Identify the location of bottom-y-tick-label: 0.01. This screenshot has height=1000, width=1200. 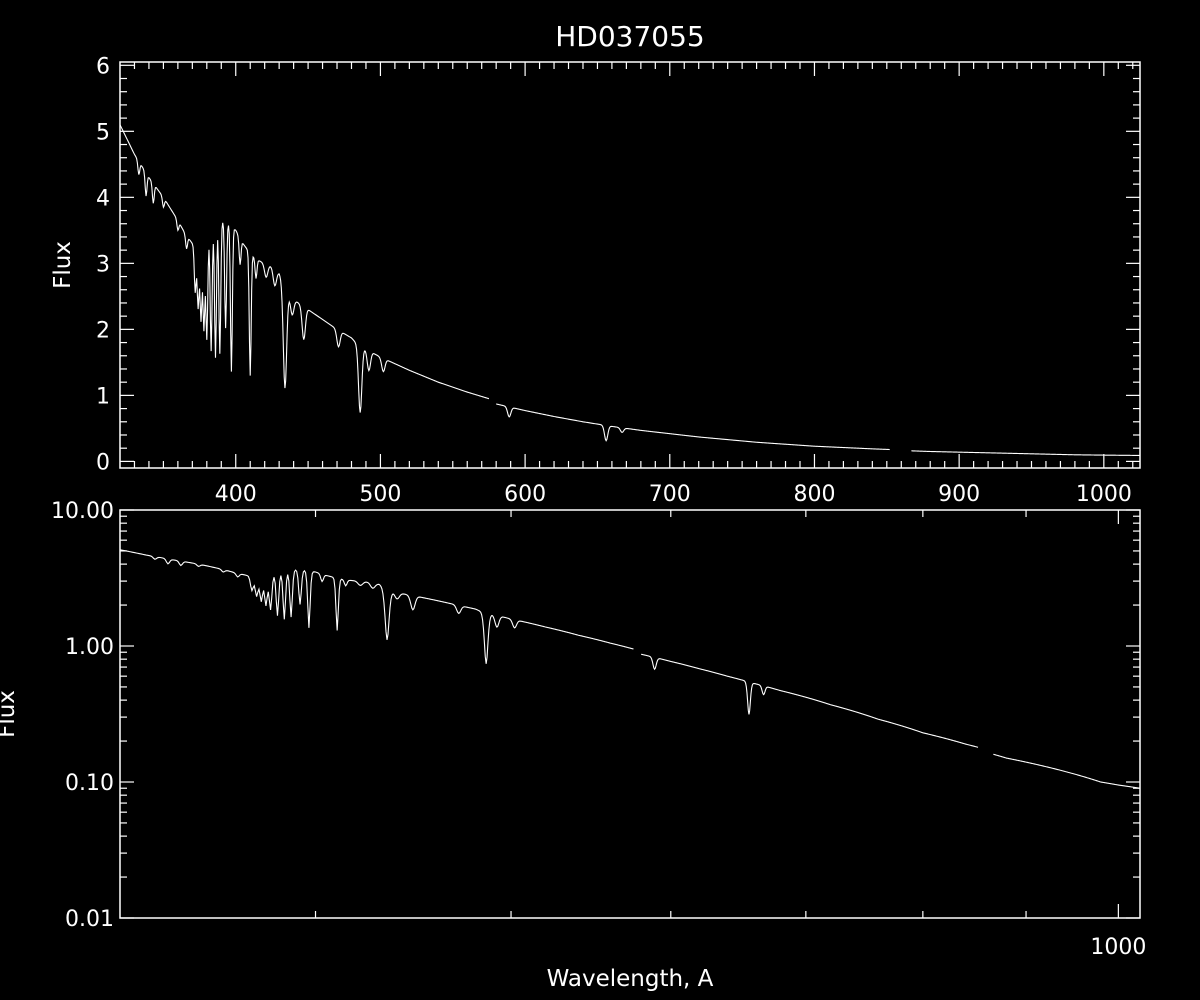
(89, 919).